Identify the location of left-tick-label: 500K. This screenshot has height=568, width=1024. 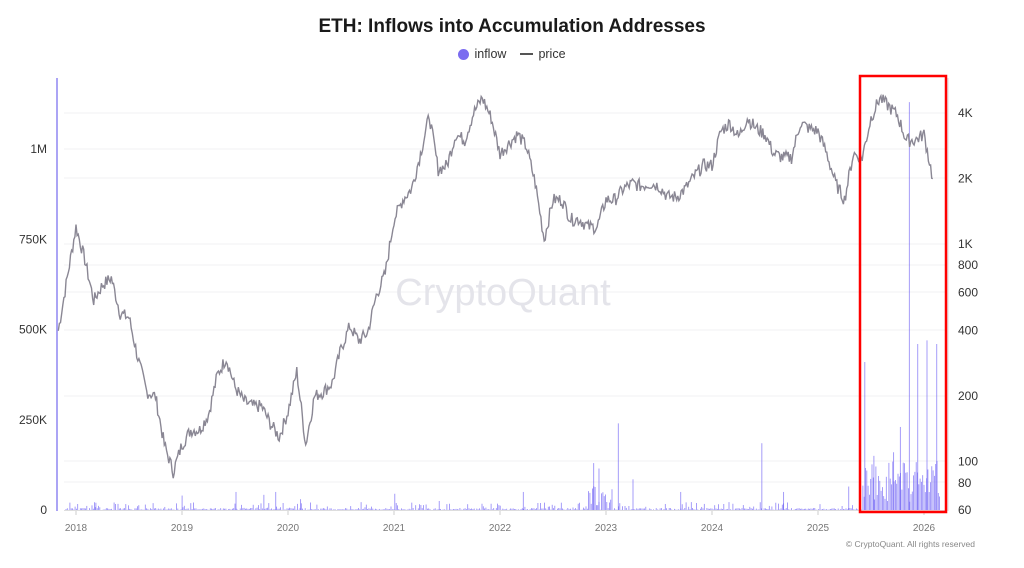
(33, 330).